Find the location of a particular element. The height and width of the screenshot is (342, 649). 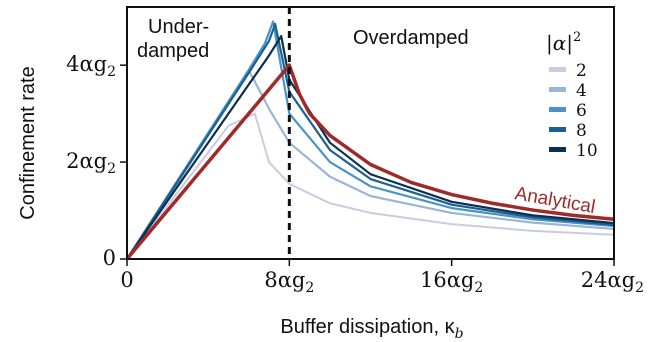

overdamped-label: Overdamped is located at coordinates (411, 38).